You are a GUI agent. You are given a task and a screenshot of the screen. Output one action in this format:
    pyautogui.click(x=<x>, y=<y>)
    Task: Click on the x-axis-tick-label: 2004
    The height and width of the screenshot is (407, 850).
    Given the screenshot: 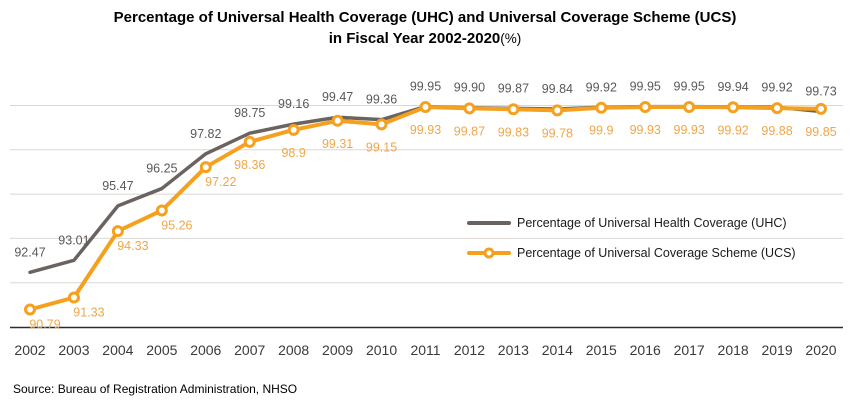 What is the action you would take?
    pyautogui.click(x=117, y=350)
    